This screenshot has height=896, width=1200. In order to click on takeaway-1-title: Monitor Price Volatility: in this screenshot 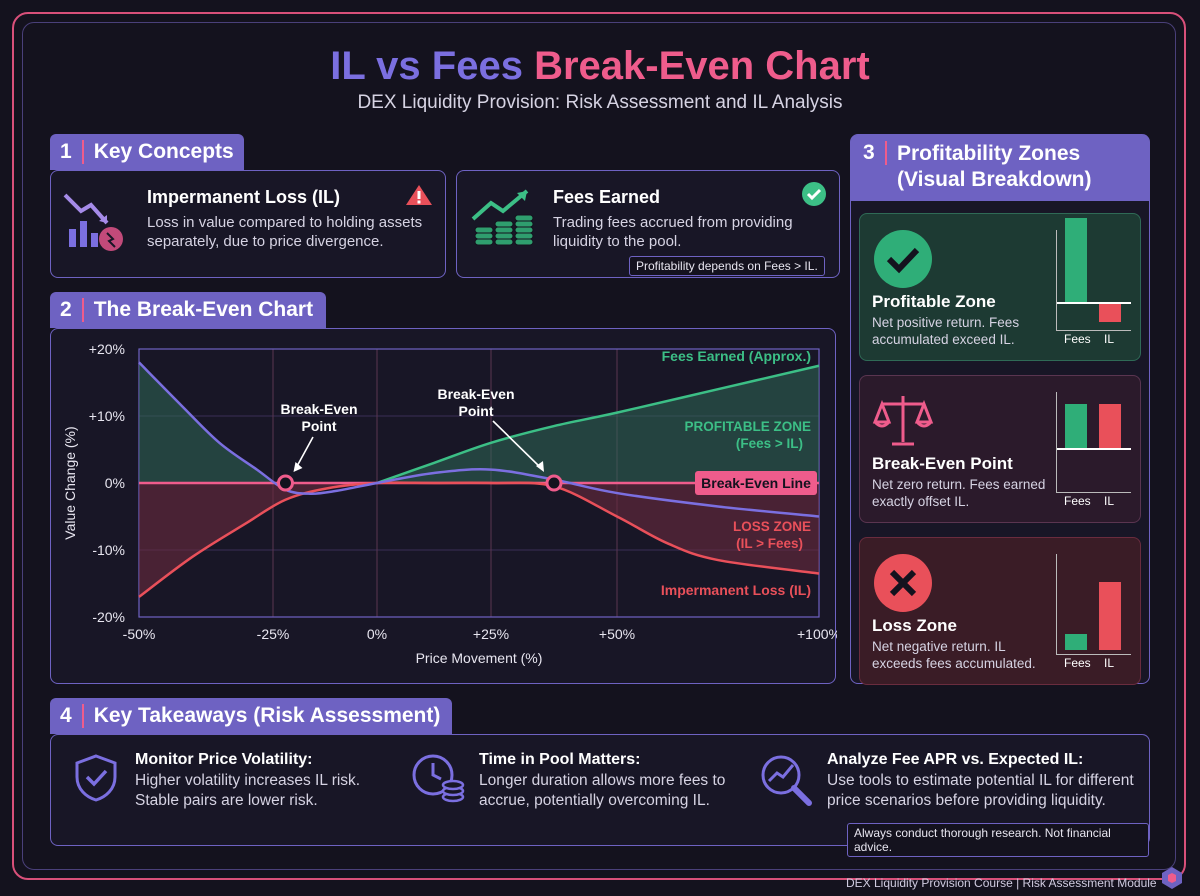, I will do `click(224, 759)`.